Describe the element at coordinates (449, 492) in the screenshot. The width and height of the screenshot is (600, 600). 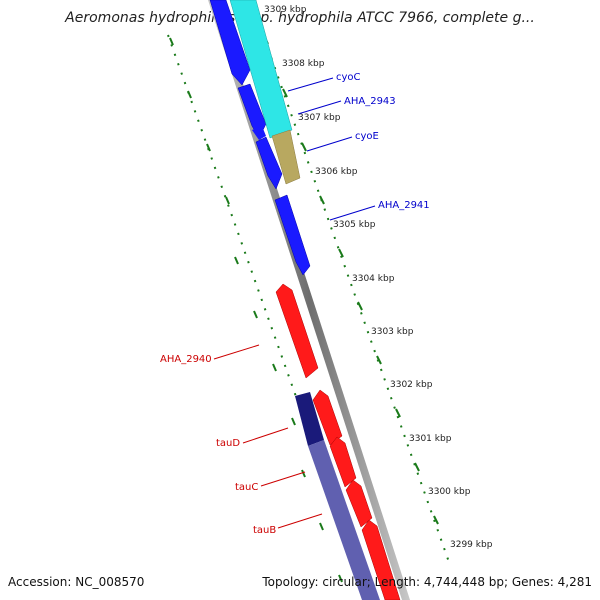
I see `tick-label: 3300 kbp` at that location.